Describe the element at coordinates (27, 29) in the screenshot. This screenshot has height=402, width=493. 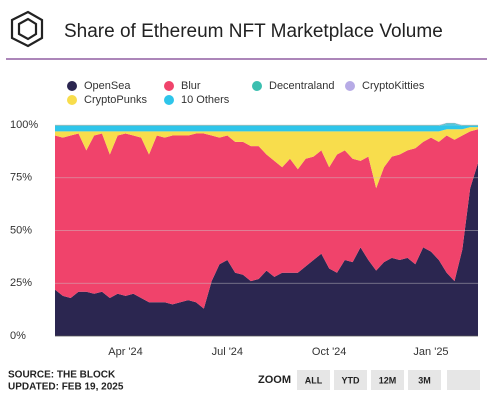
I see `logo` at that location.